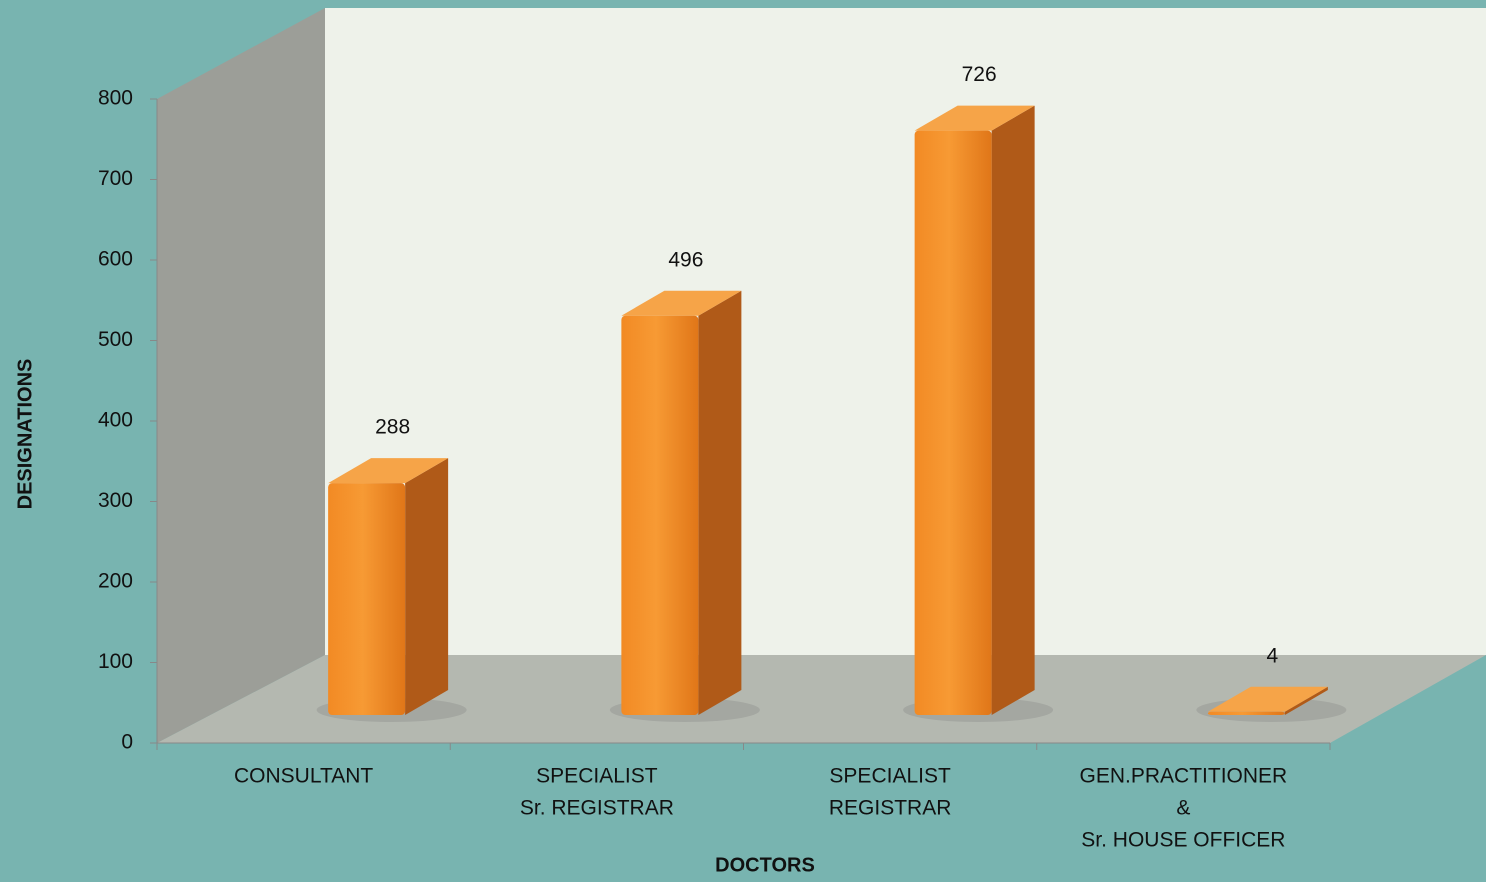  What do you see at coordinates (115, 661) in the screenshot?
I see `y-tick-label: 100` at bounding box center [115, 661].